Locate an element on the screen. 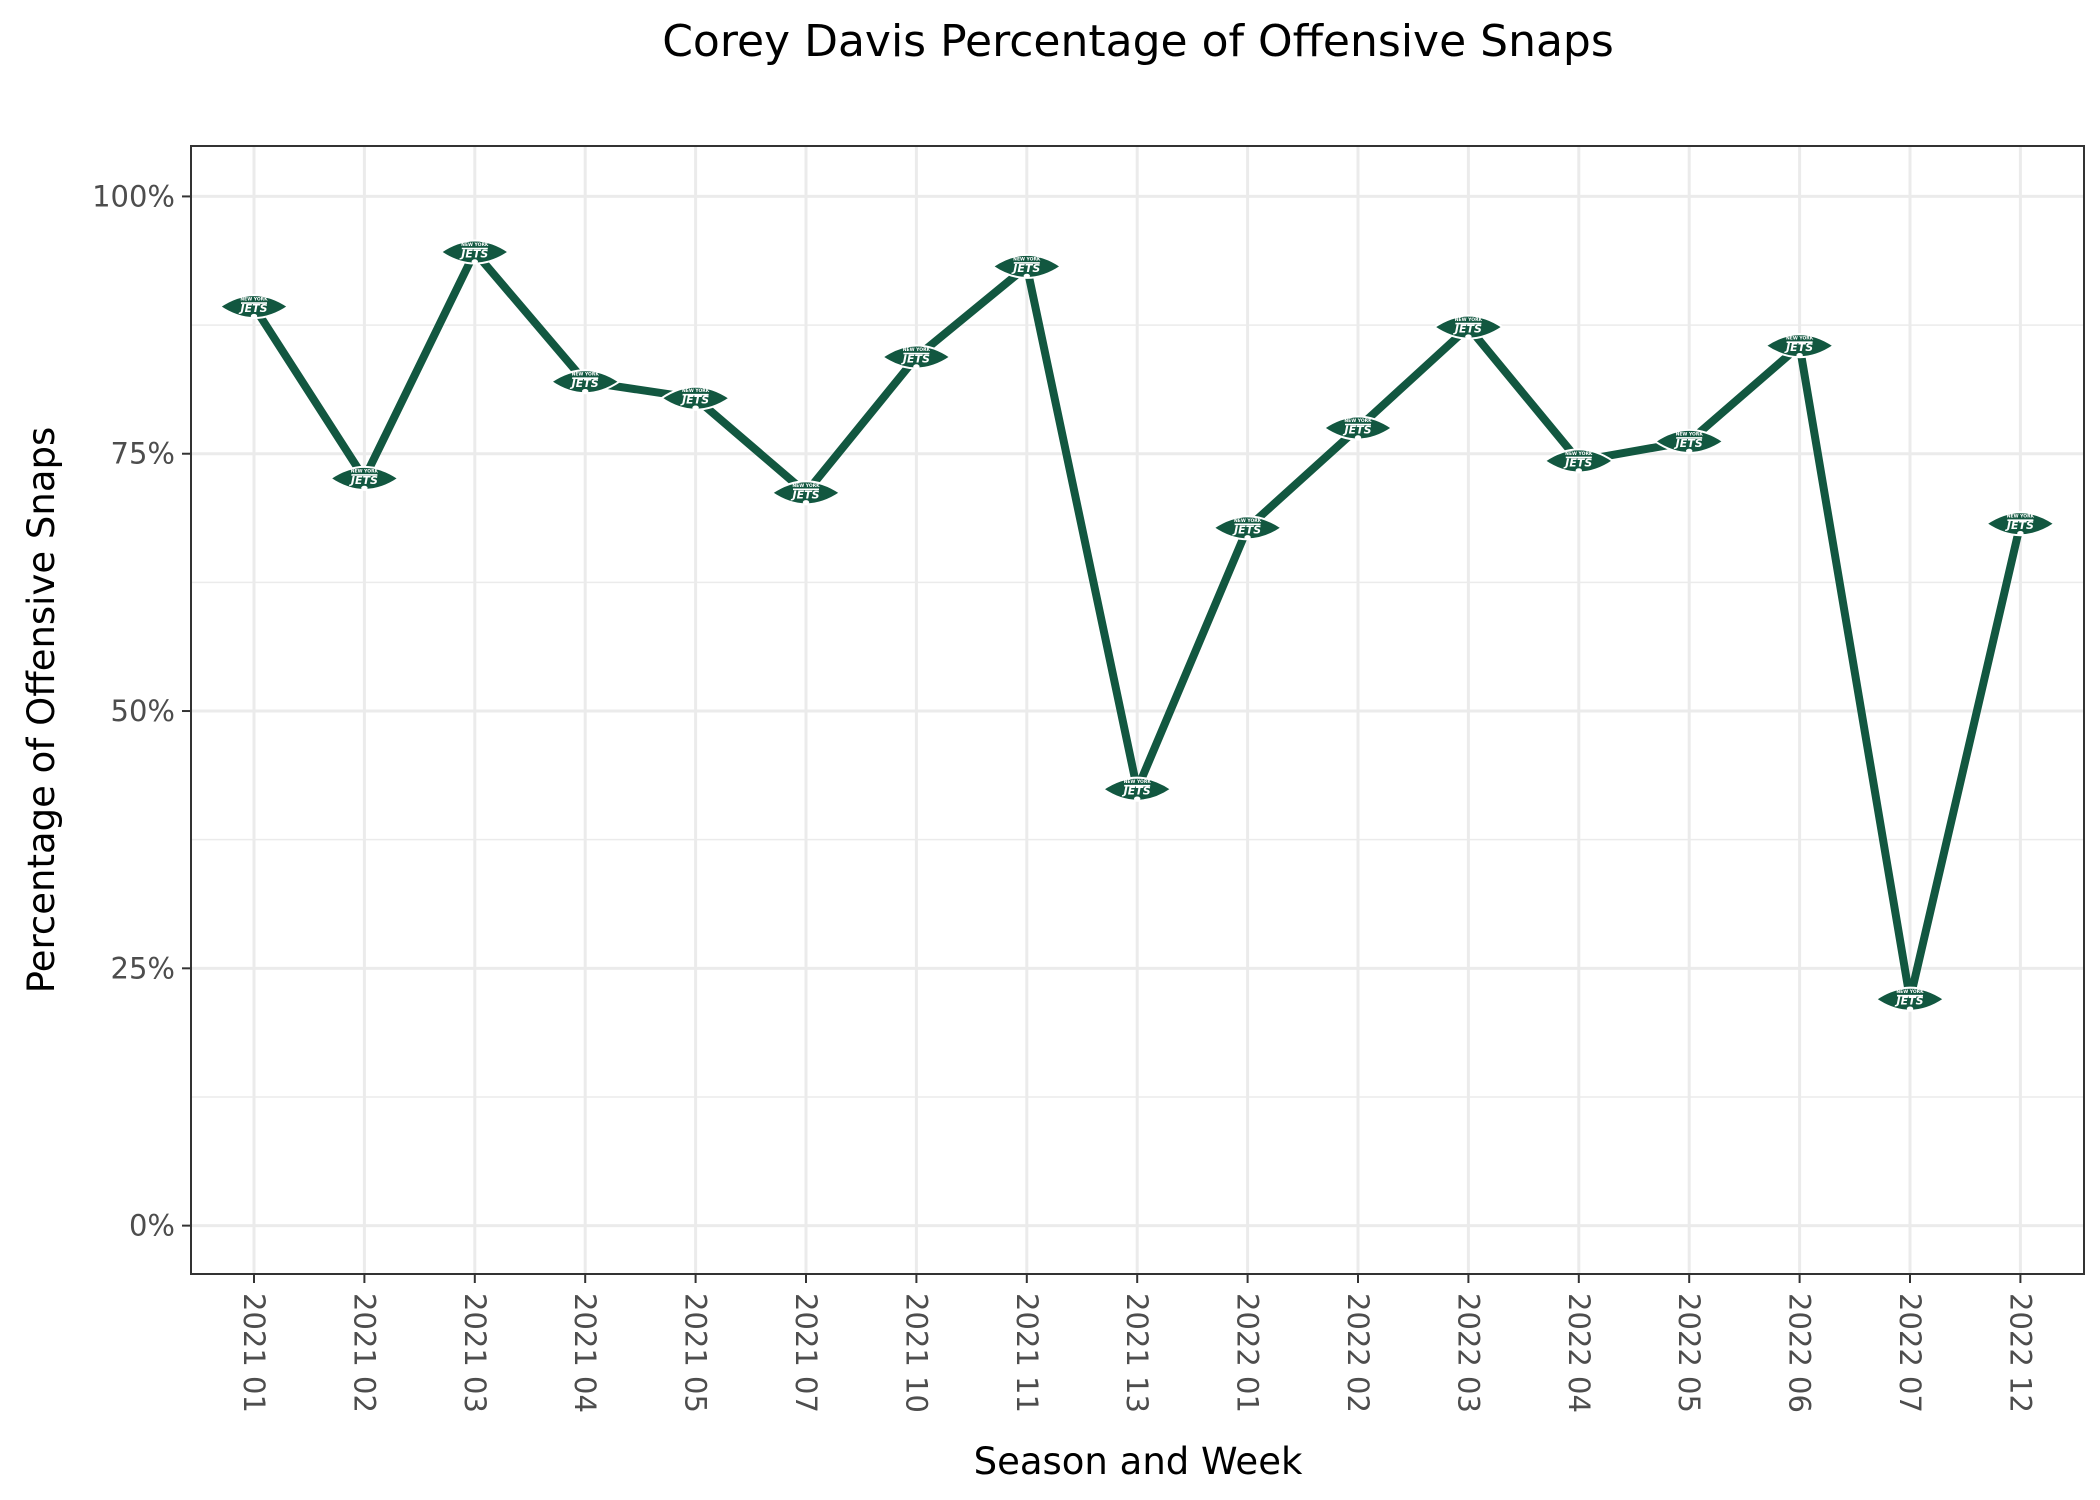  x-tick-label: 2021 04 is located at coordinates (585, 1353).